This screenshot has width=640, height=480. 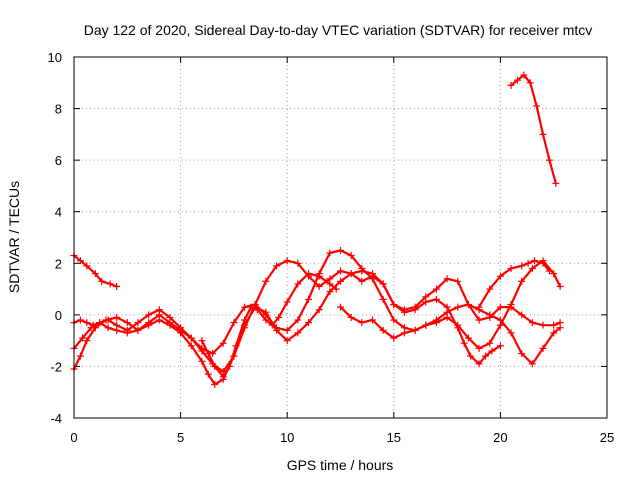 What do you see at coordinates (500, 437) in the screenshot?
I see `x-tick-label: 20` at bounding box center [500, 437].